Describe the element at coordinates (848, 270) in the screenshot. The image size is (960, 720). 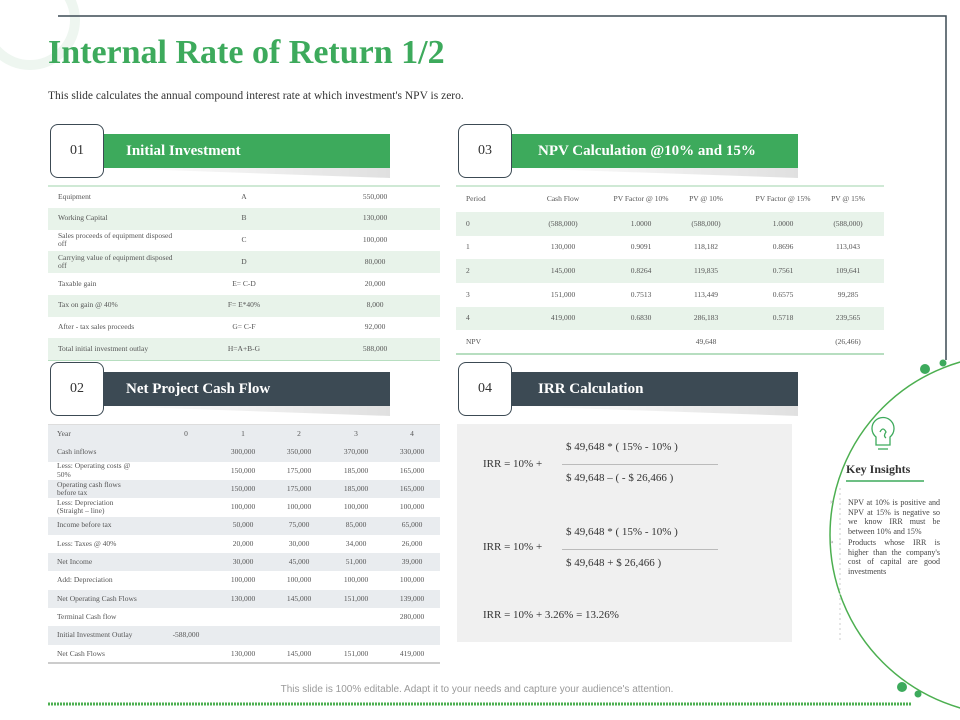
I see `cell: 109,641` at that location.